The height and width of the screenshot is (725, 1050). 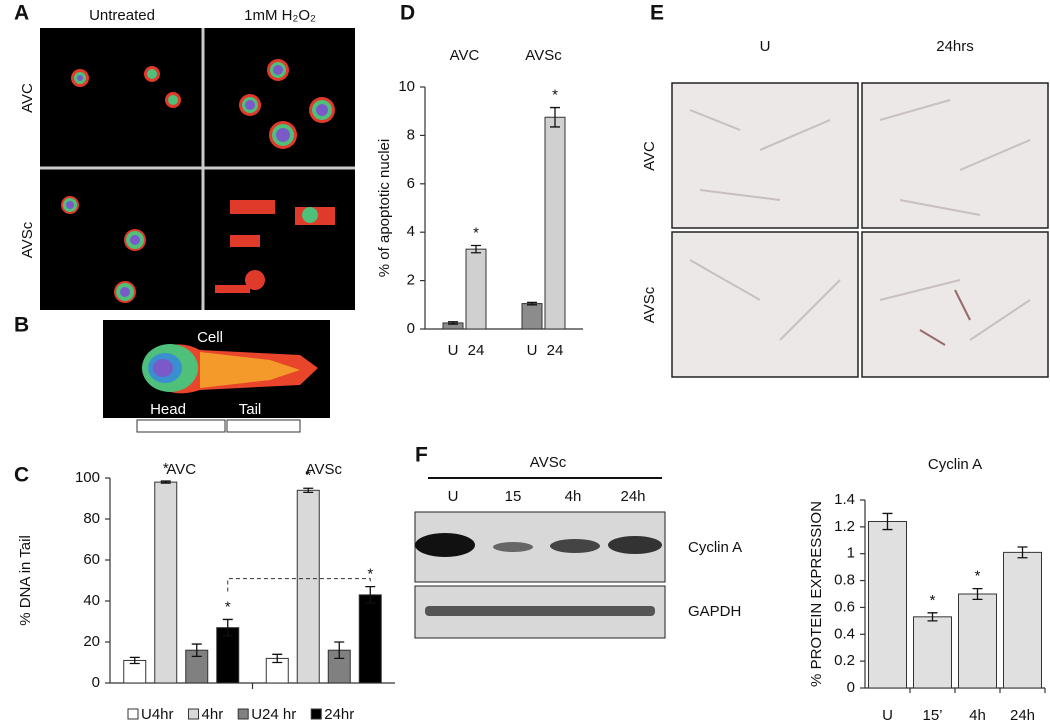 I want to click on y-tick-label: 0.6, so click(x=844, y=606).